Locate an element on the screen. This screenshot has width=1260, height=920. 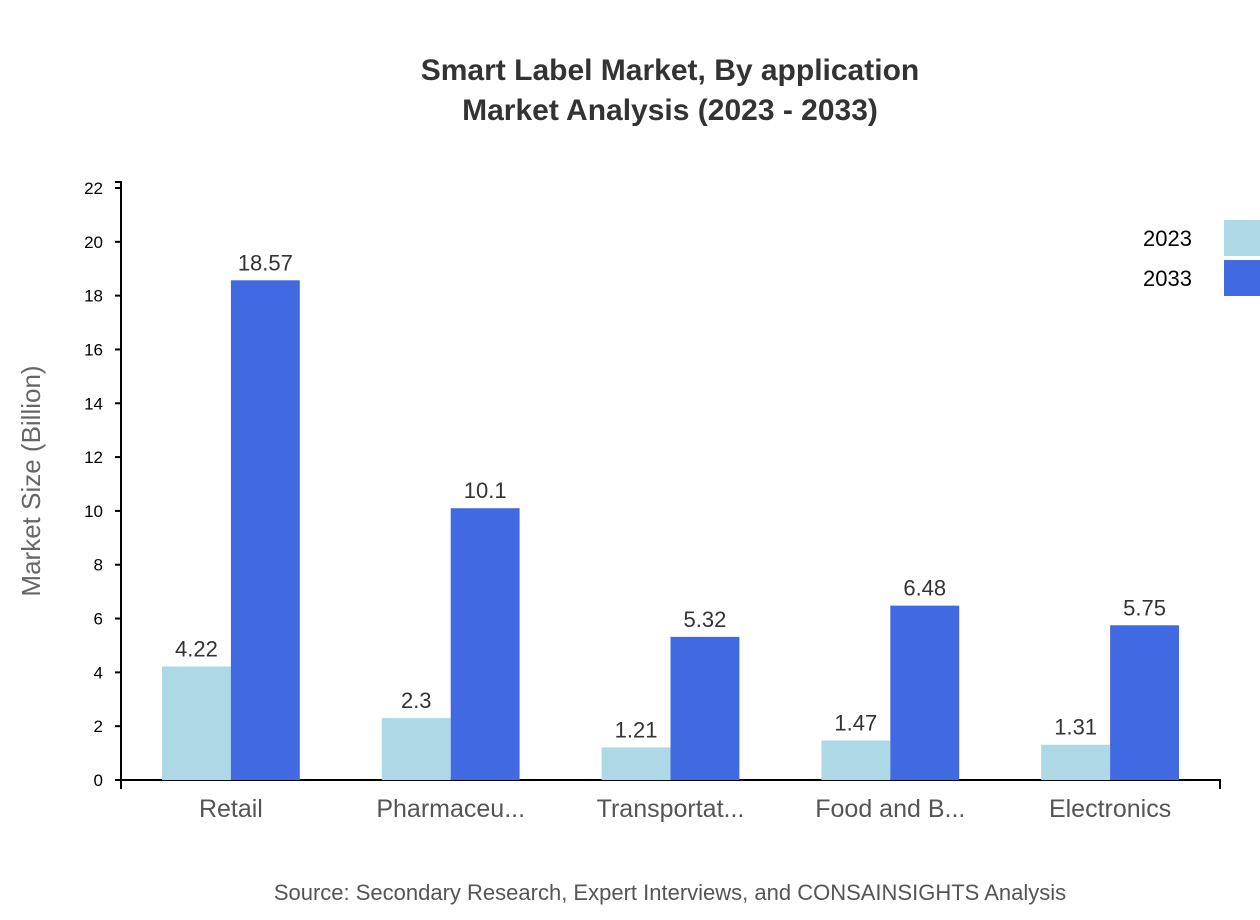
y-tick-label: 16 is located at coordinates (93, 349).